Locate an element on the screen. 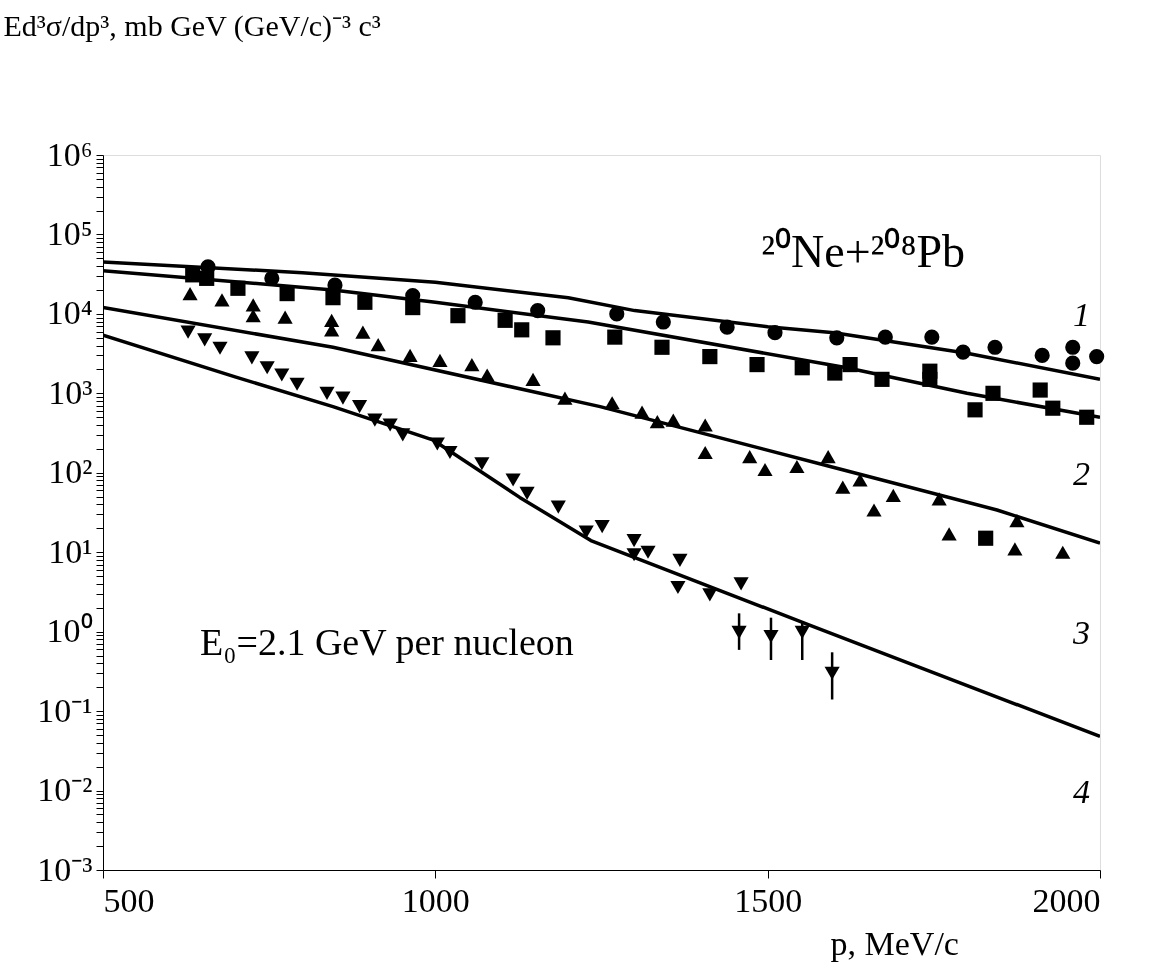 The image size is (1158, 973). y-tick-label: 10⁰ is located at coordinates (69, 631).